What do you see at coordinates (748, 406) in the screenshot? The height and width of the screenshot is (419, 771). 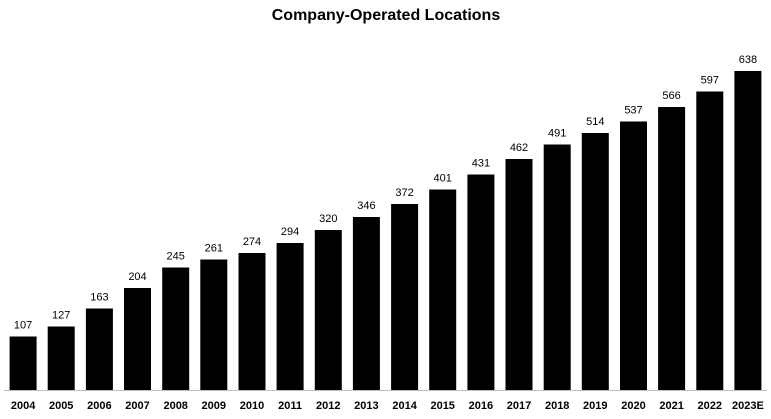 I see `x-tick-label-2023E: 2023E` at bounding box center [748, 406].